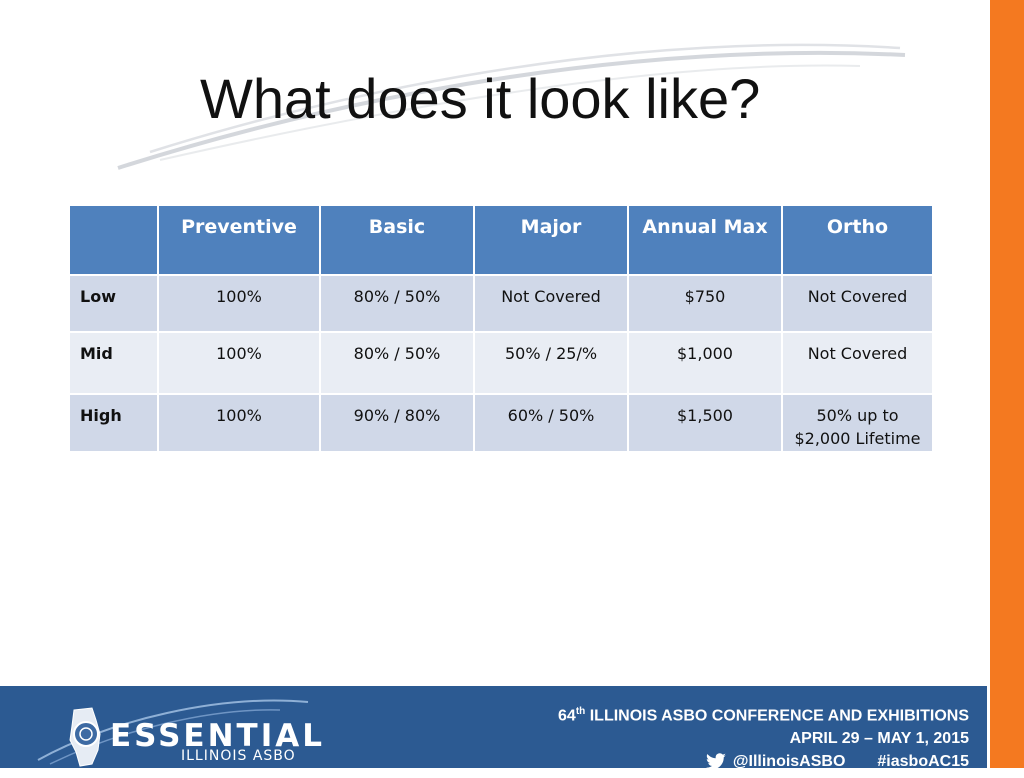 The width and height of the screenshot is (1024, 778). Describe the element at coordinates (480, 98) in the screenshot. I see `slide-title: What does it look like?` at that location.